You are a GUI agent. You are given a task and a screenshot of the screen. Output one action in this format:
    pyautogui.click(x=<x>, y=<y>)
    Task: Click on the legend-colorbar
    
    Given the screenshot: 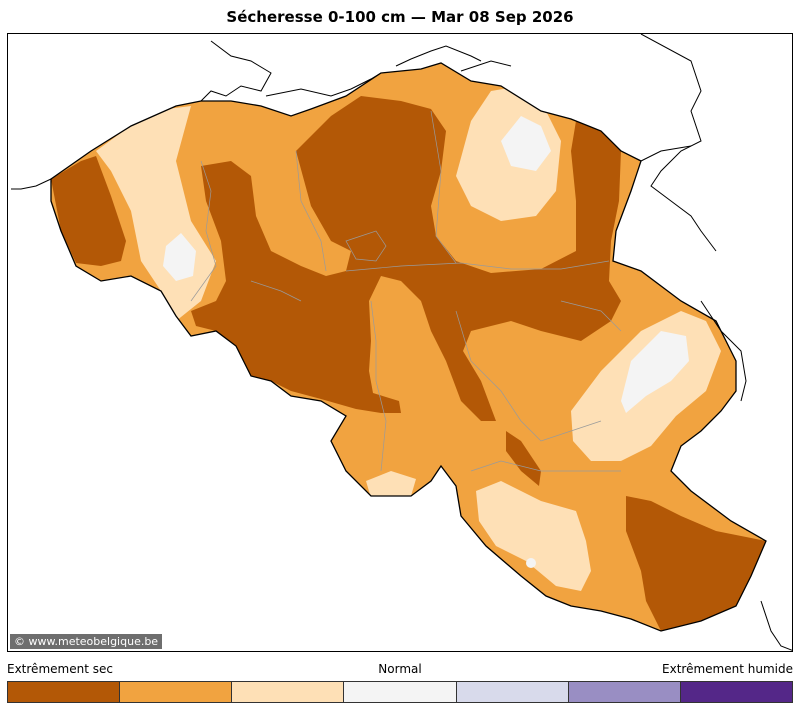 What is the action you would take?
    pyautogui.click(x=400, y=692)
    